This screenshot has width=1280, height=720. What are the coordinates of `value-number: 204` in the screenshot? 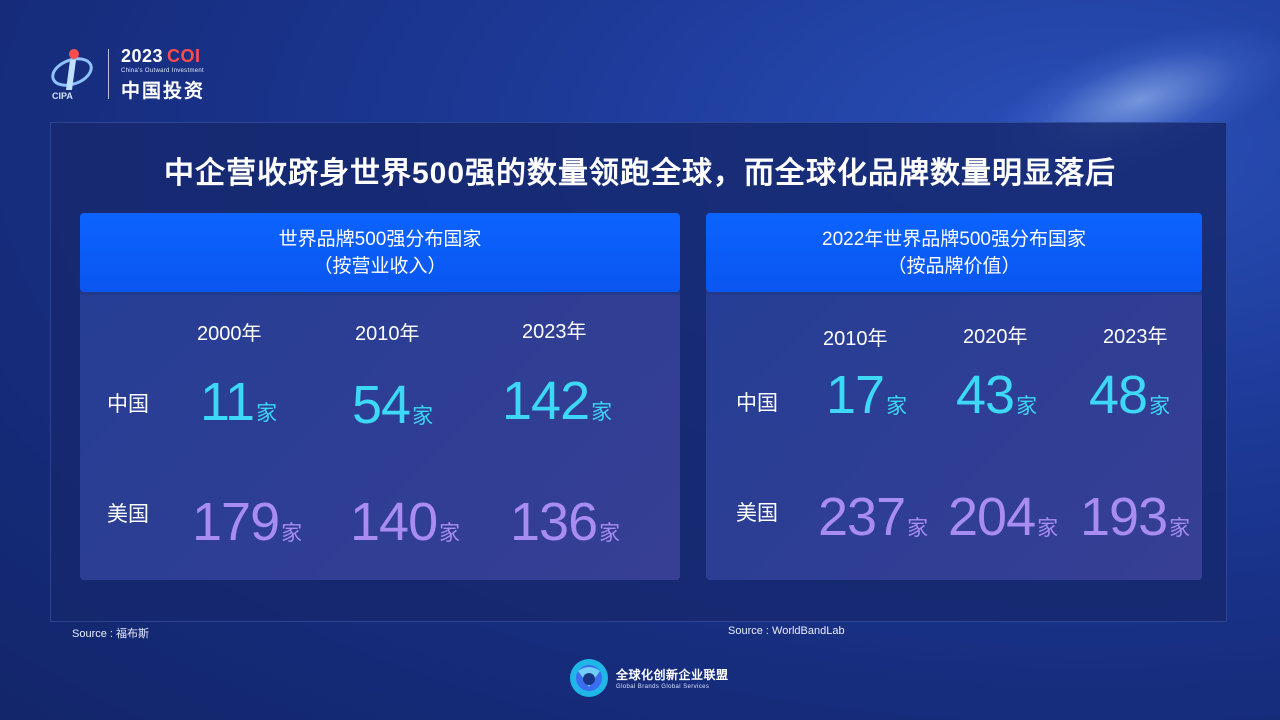 It's located at (992, 517).